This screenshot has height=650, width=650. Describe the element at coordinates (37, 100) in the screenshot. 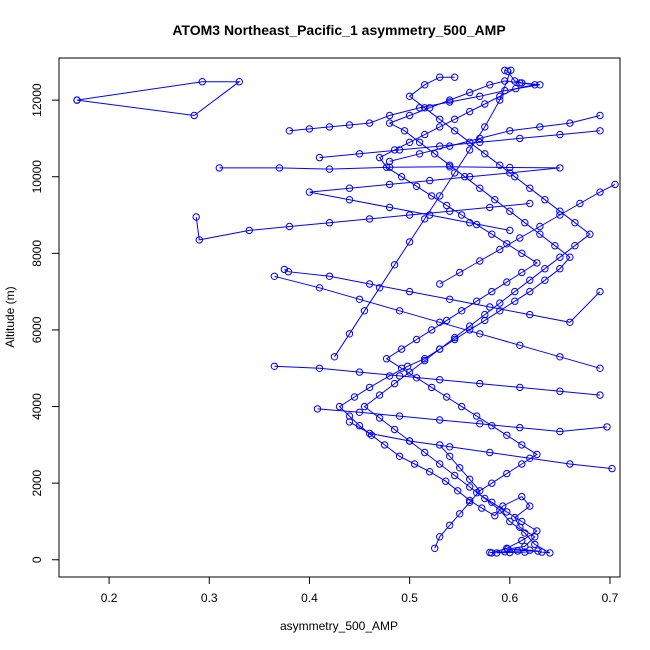

I see `y-tick-label: 12000` at that location.